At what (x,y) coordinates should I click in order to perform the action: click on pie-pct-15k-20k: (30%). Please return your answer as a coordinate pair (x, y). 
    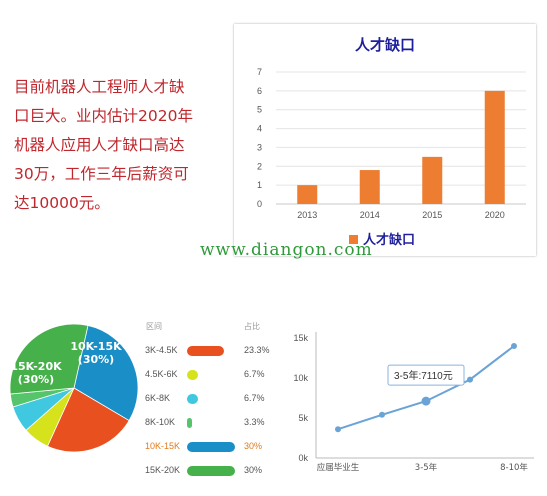
    Looking at the image, I should click on (36, 379).